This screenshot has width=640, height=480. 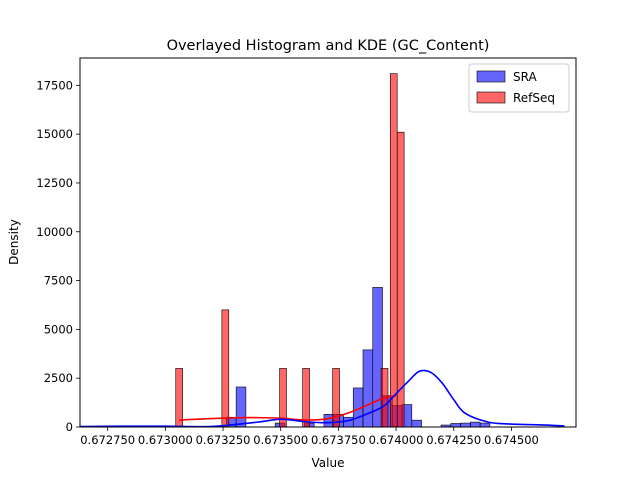 I want to click on x-tick-label: 0.673500, so click(x=280, y=440).